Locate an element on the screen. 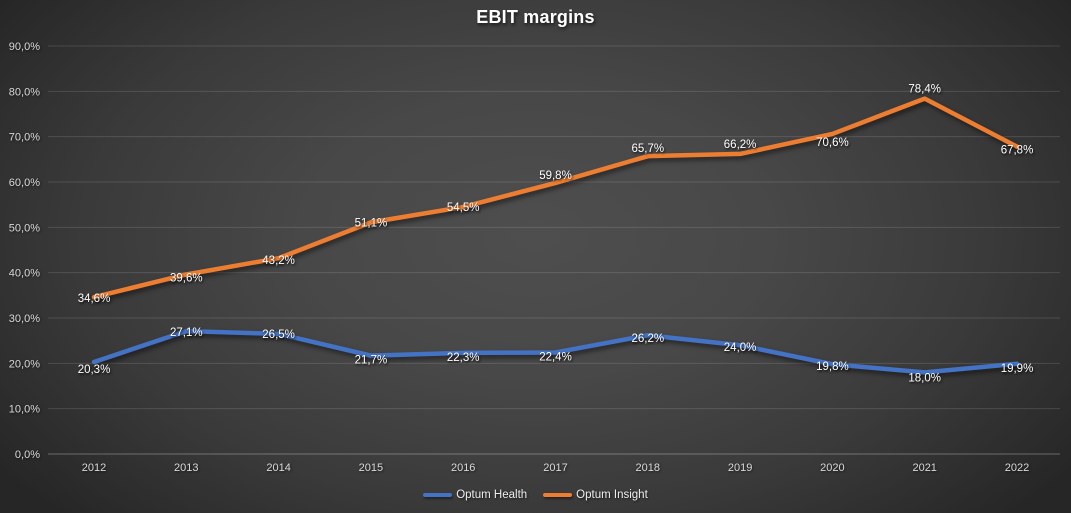 Image resolution: width=1071 pixels, height=513 pixels. x-tick-label: 2021 is located at coordinates (924, 468).